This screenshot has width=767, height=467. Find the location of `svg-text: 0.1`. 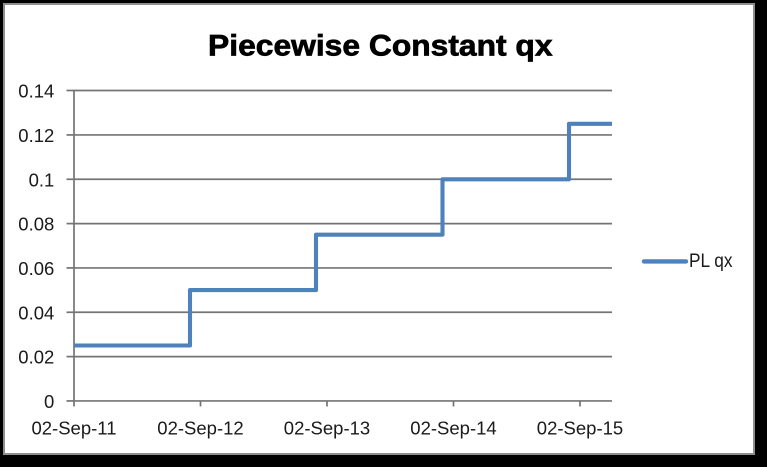

svg-text: 0.1 is located at coordinates (42, 179).